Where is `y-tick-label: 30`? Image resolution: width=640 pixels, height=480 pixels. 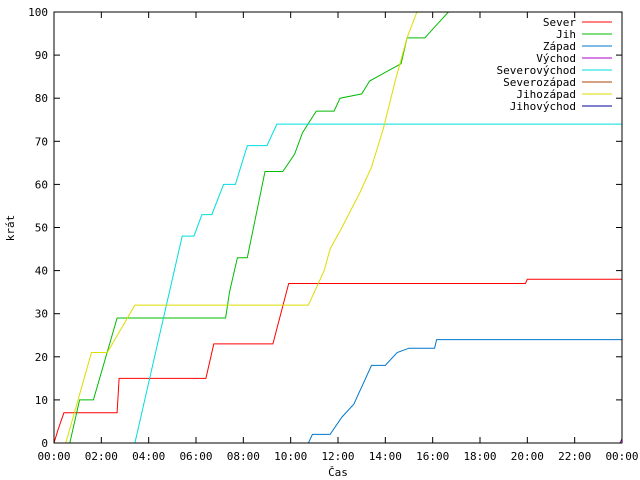
y-tick-label: 30 is located at coordinates (41, 314).